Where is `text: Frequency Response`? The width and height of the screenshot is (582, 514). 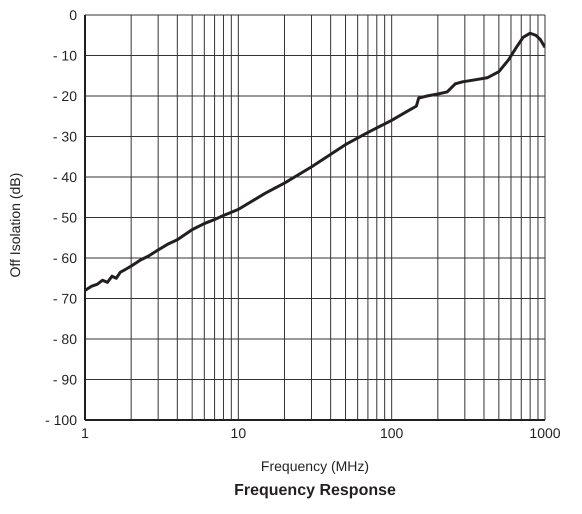 text: Frequency Response is located at coordinates (315, 491).